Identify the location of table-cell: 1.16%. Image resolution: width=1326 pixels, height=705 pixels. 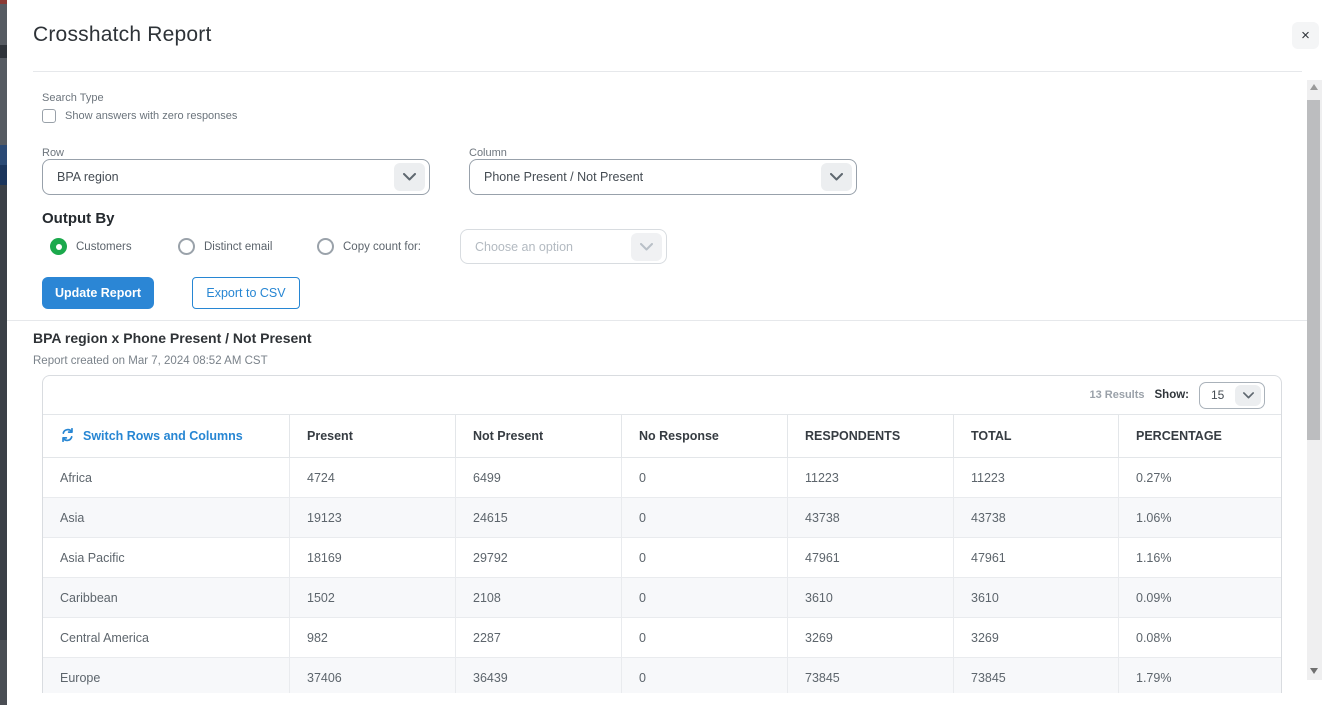
(1199, 557).